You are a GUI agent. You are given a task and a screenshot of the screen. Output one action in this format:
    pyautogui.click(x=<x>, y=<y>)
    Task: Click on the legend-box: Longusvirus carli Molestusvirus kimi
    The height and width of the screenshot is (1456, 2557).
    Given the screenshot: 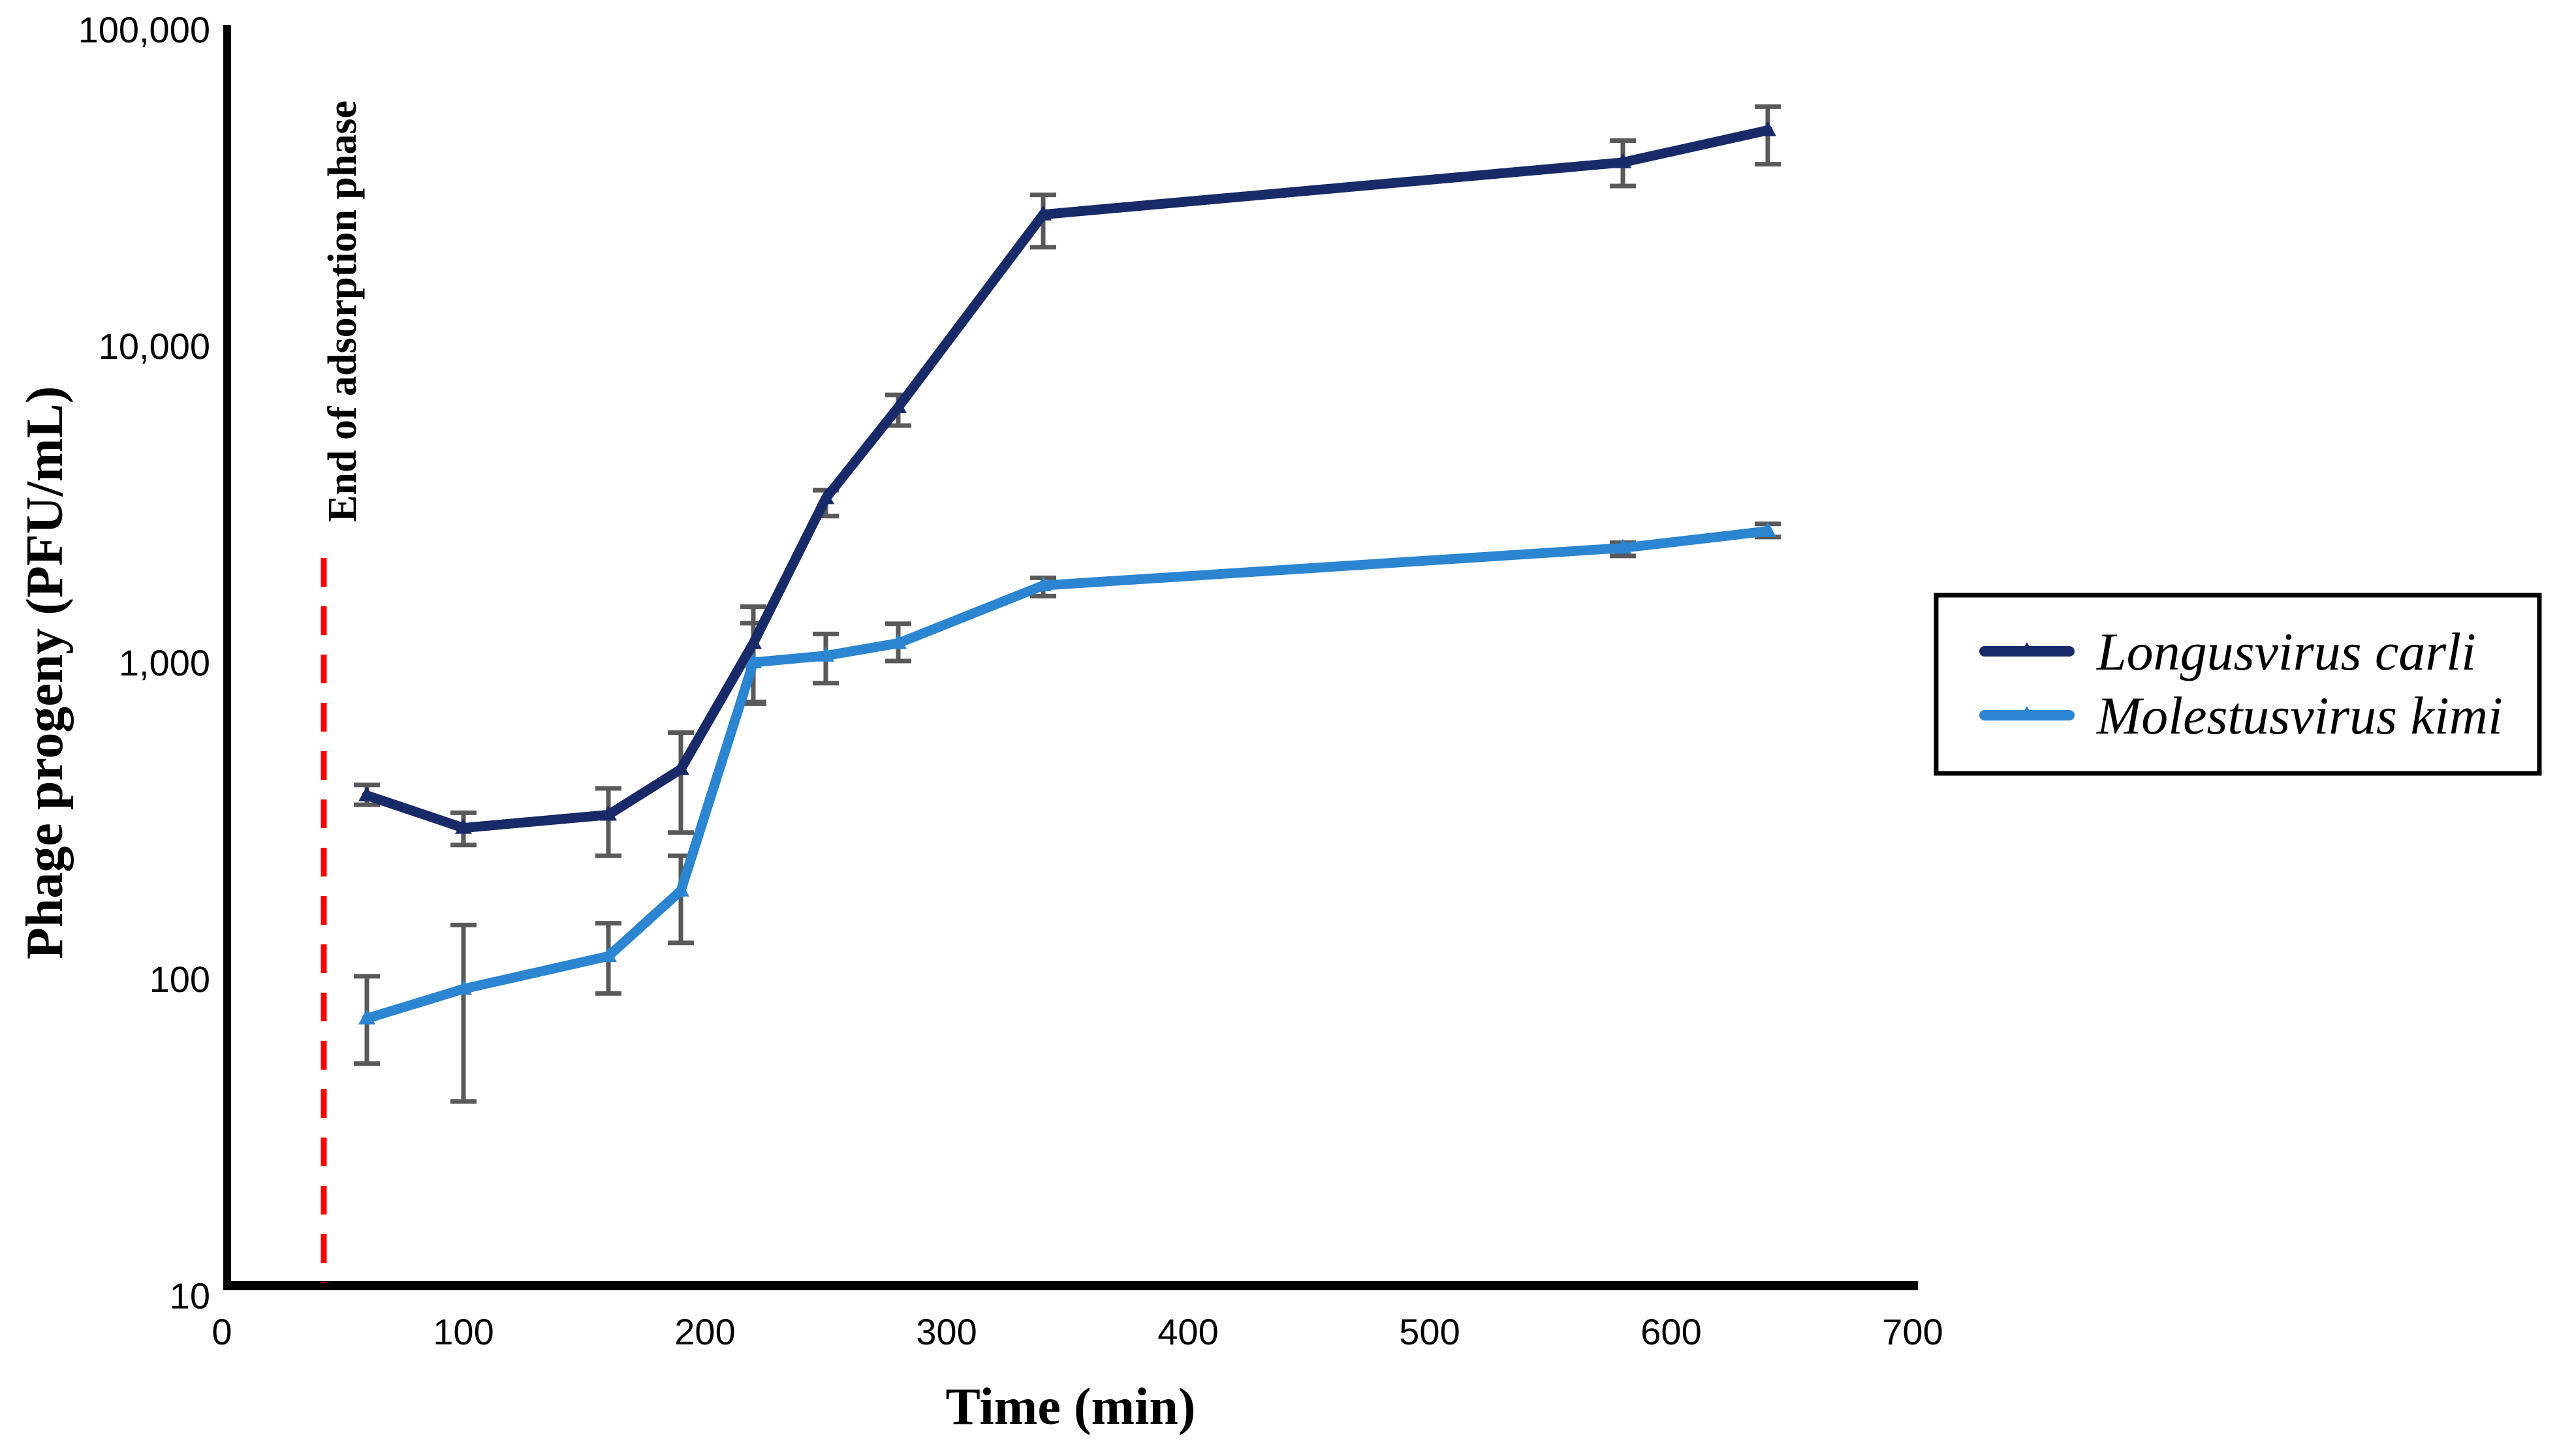 What is the action you would take?
    pyautogui.click(x=2238, y=684)
    